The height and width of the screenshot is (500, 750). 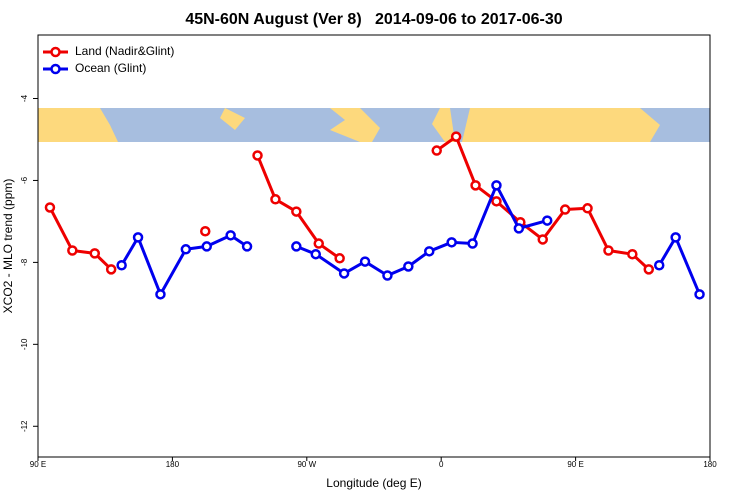 What do you see at coordinates (124, 51) in the screenshot?
I see `legend-label: Land (Nadir&Glint)` at bounding box center [124, 51].